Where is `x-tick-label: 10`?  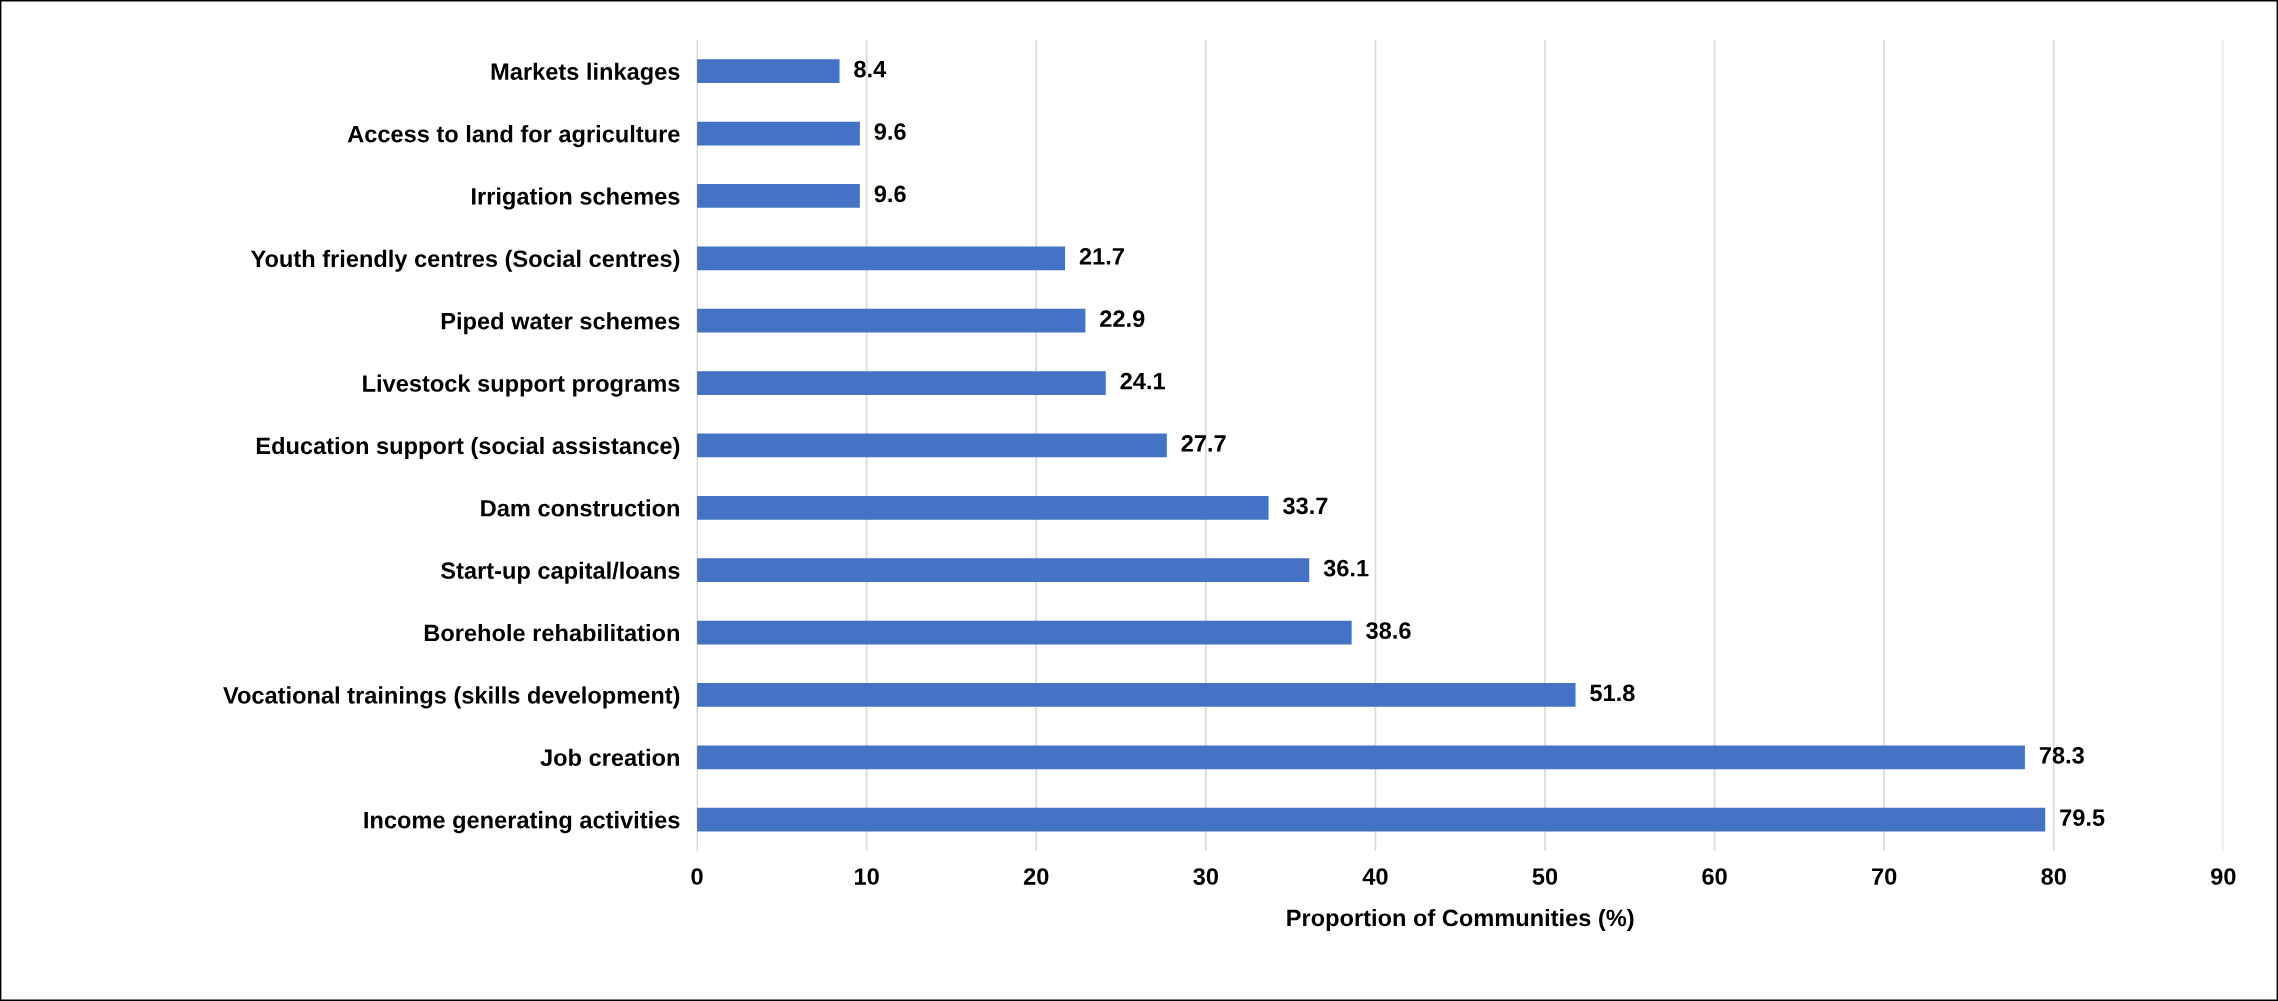
x-tick-label: 10 is located at coordinates (867, 876).